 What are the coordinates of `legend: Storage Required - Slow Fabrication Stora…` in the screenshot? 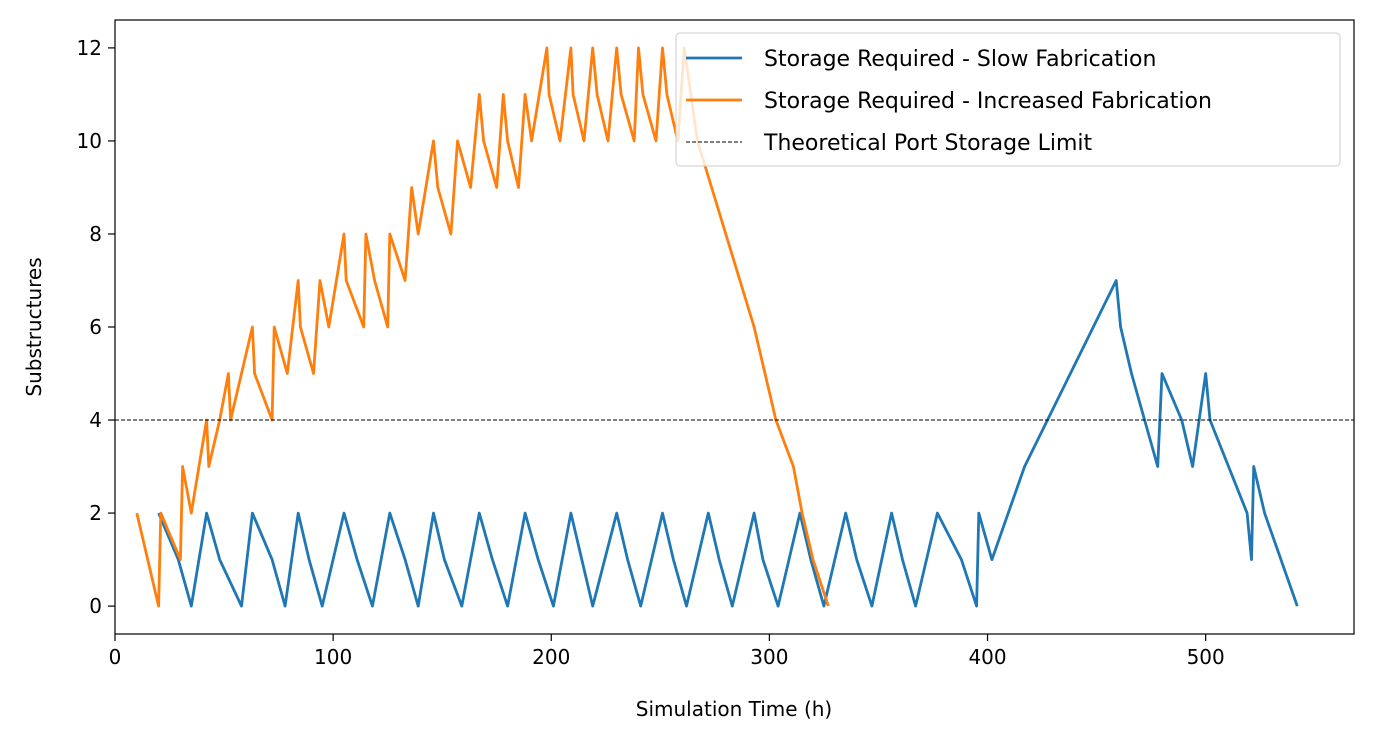 It's located at (1008, 99).